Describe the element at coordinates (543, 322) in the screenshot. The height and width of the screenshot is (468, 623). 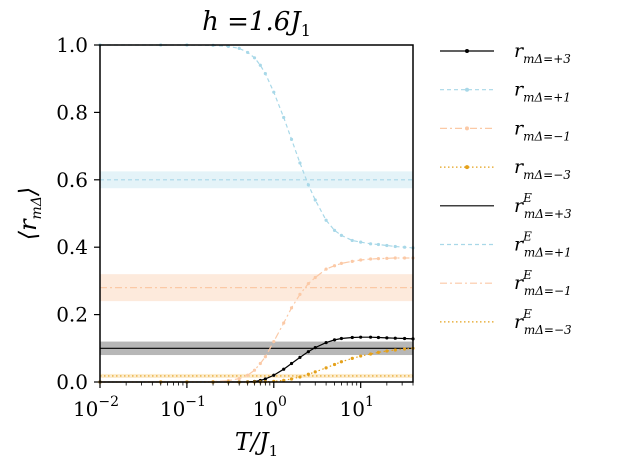
I see `legend-label-7: rE mΔ=−3` at that location.